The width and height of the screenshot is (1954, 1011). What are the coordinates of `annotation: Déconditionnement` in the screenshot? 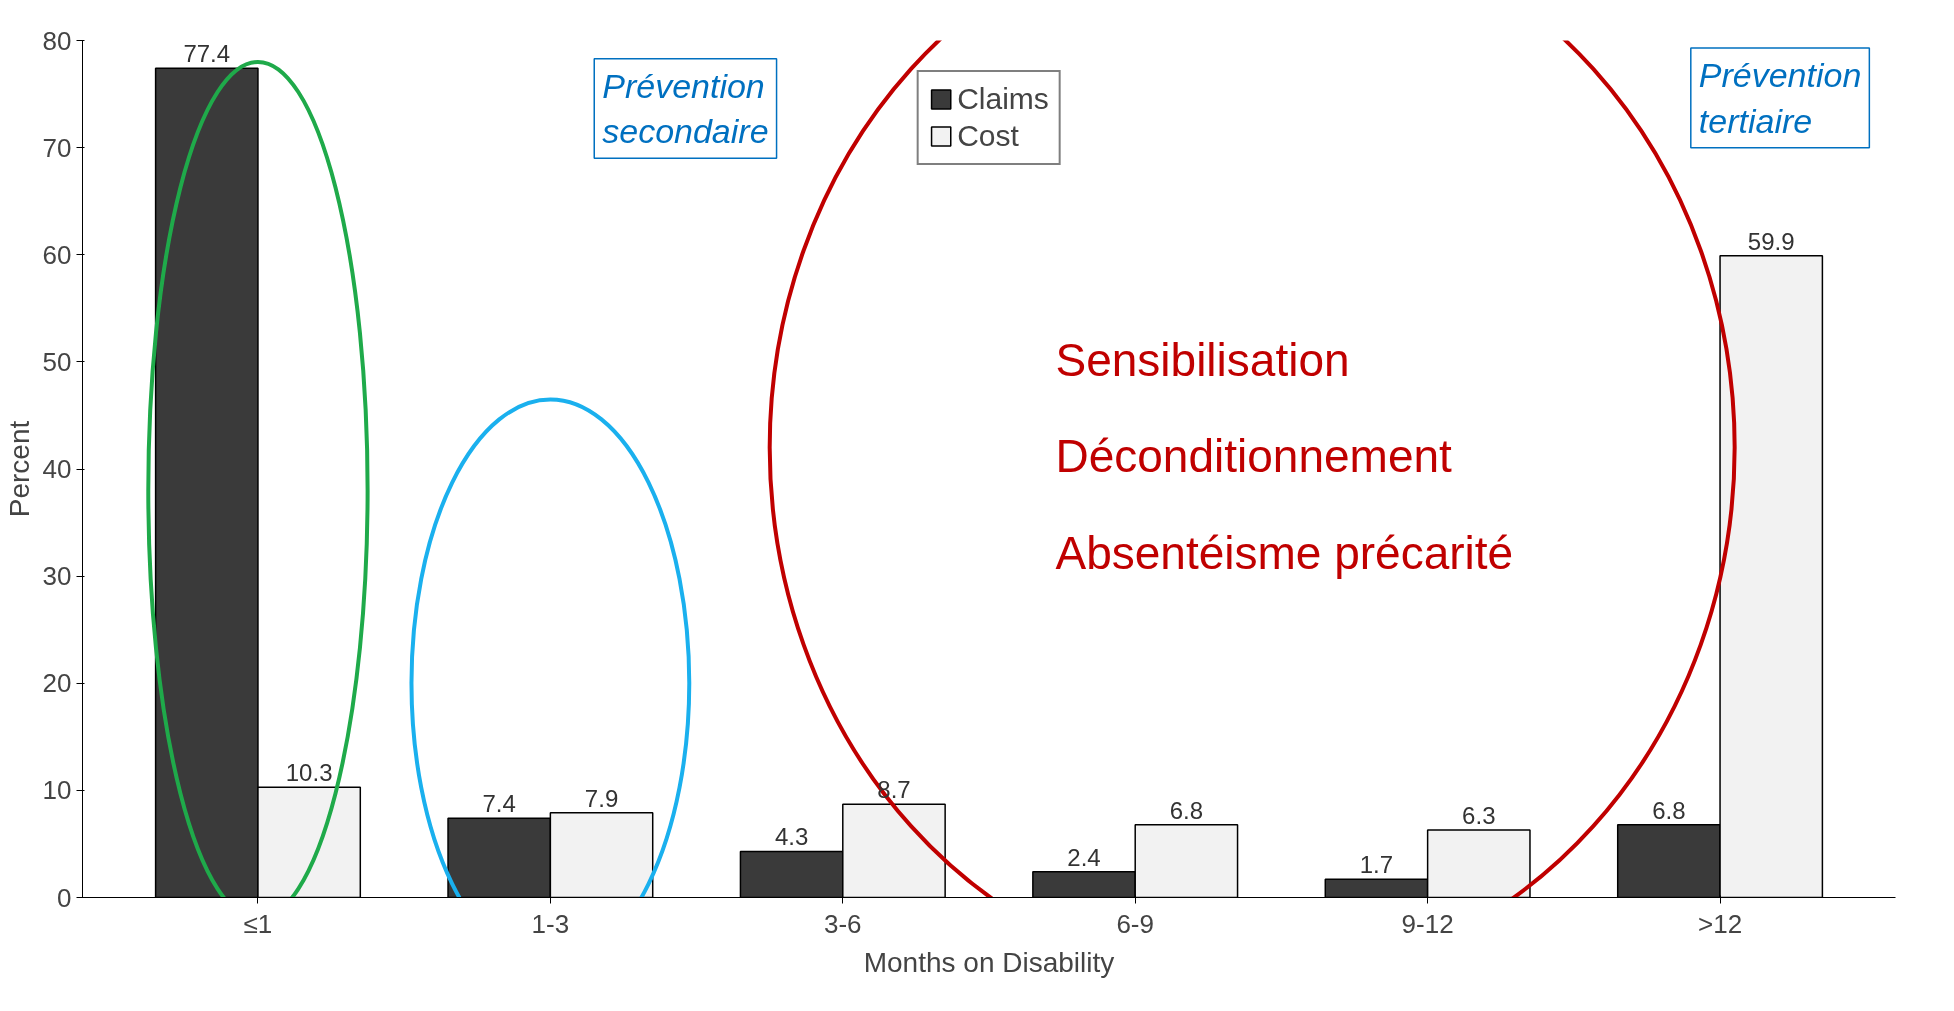 It's located at (1254, 456).